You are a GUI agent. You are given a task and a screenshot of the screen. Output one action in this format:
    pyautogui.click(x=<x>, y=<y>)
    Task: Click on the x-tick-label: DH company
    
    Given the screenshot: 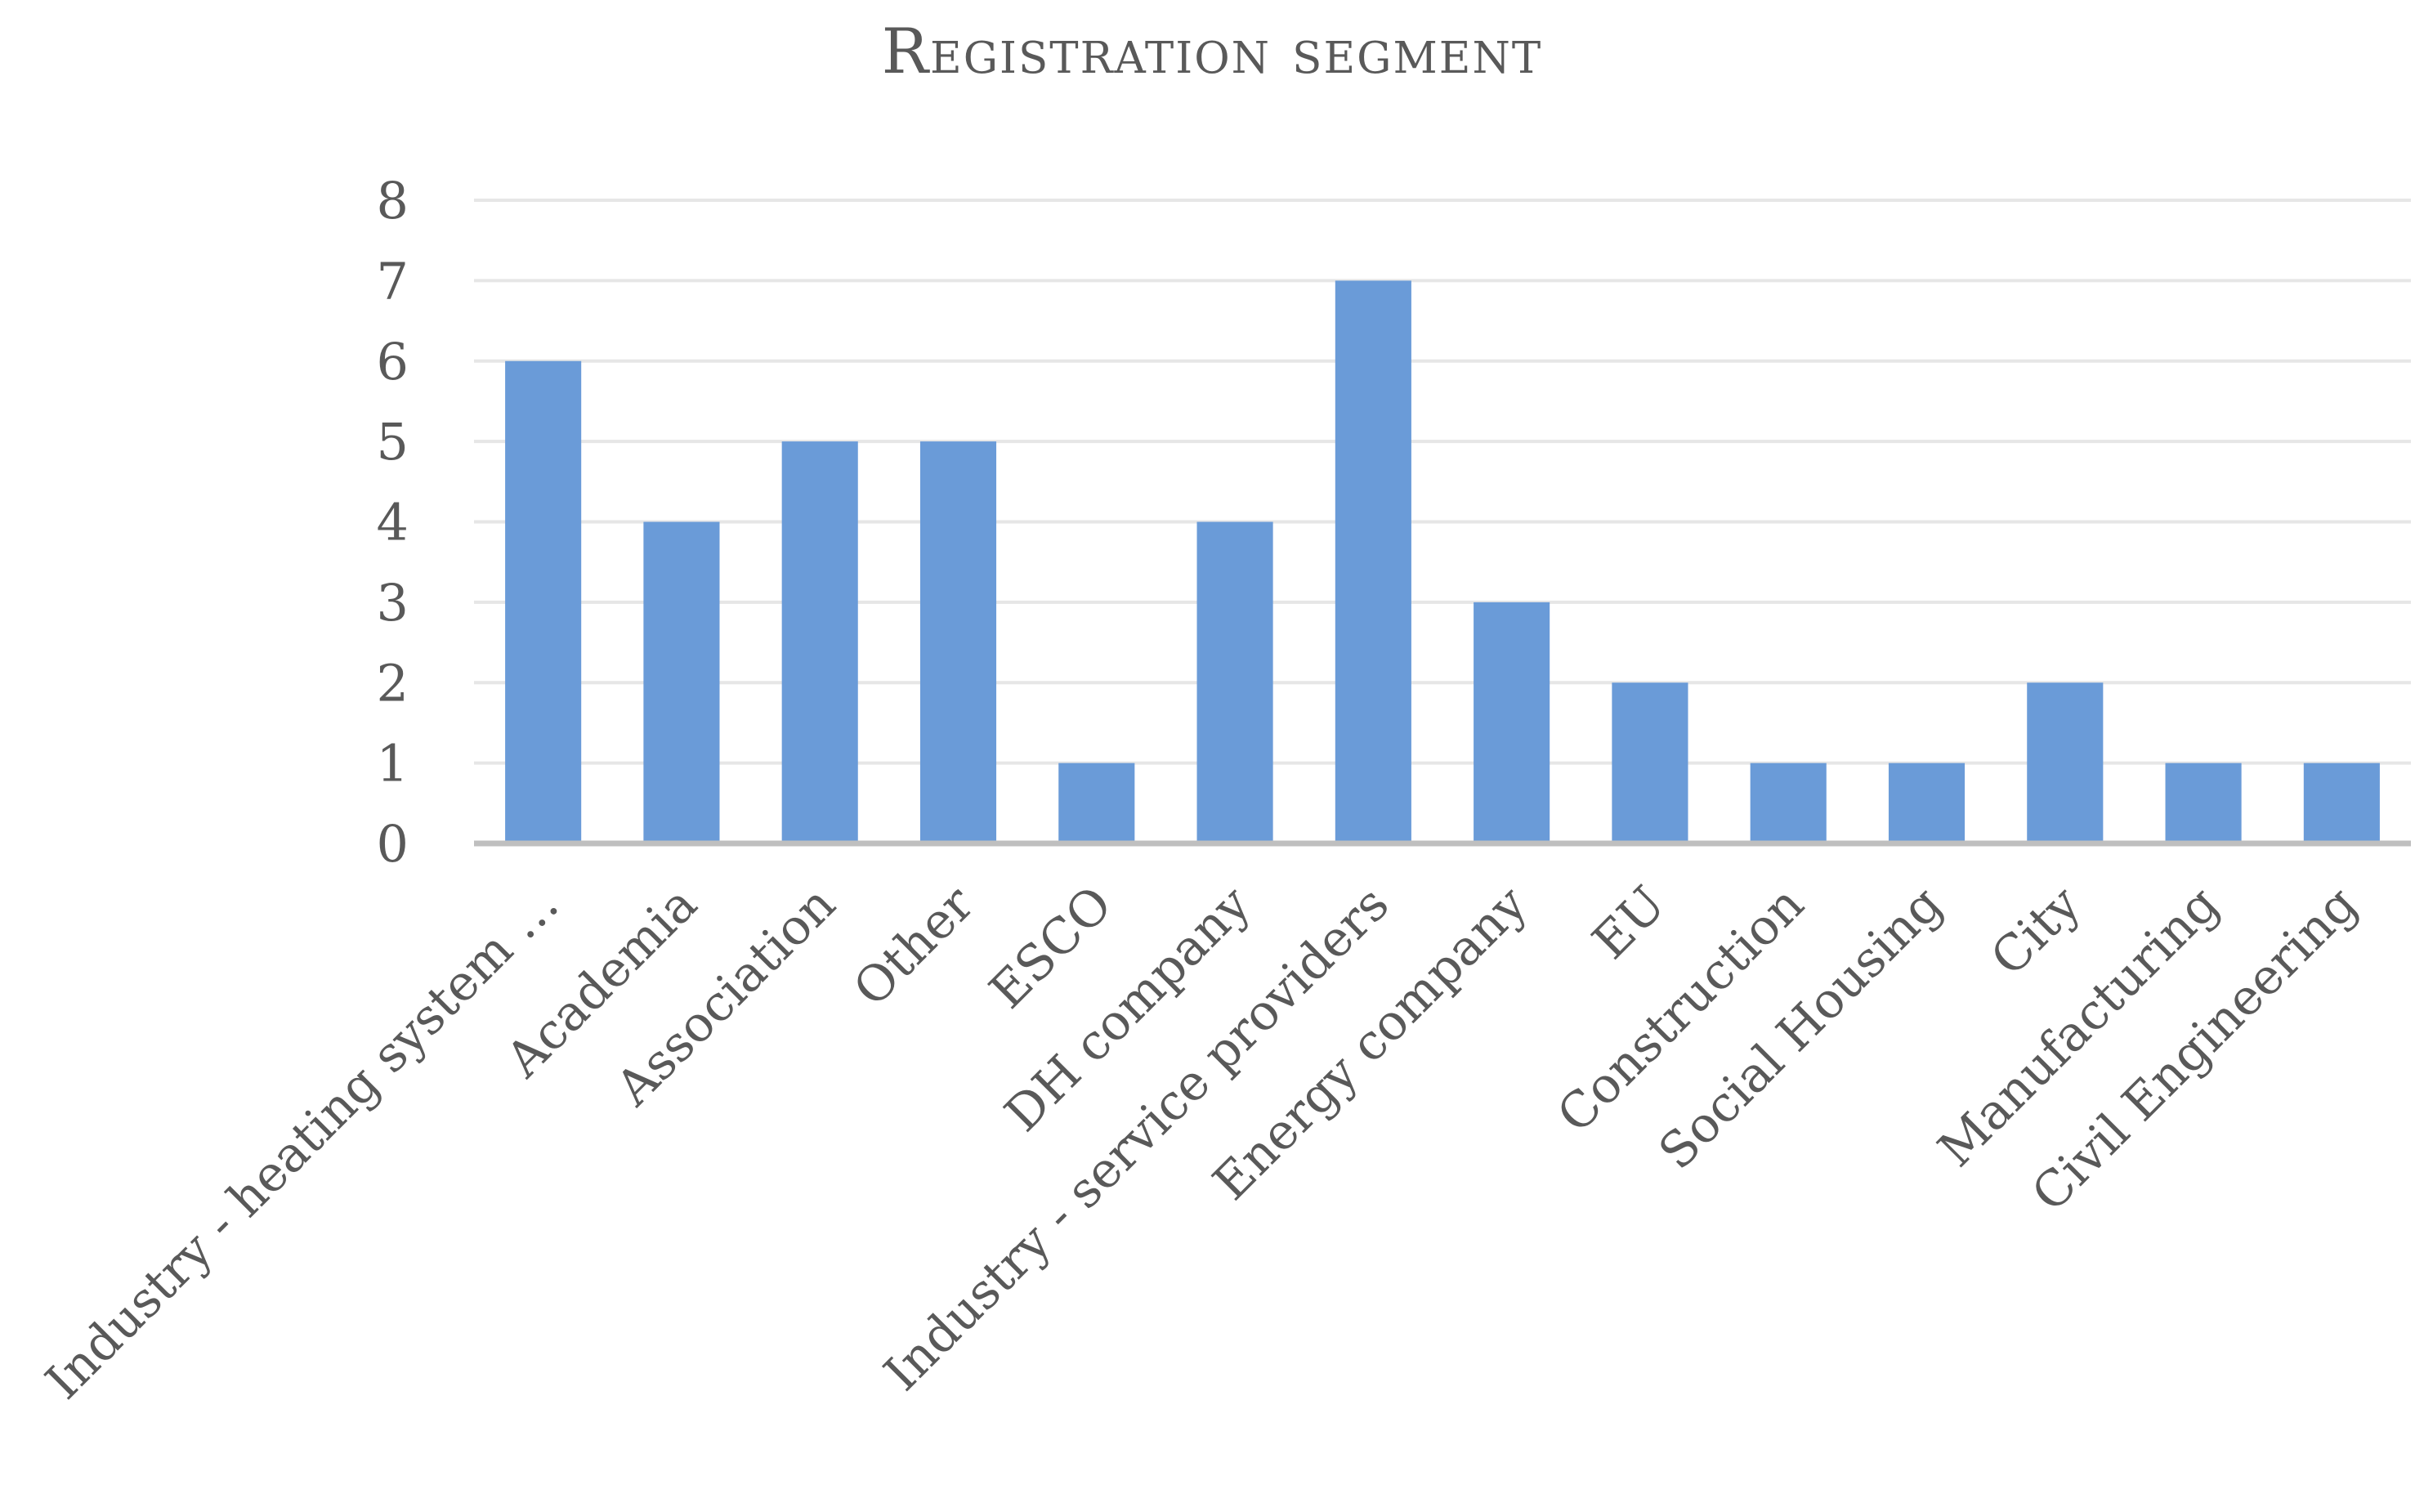 What is the action you would take?
    pyautogui.click(x=1127, y=1009)
    